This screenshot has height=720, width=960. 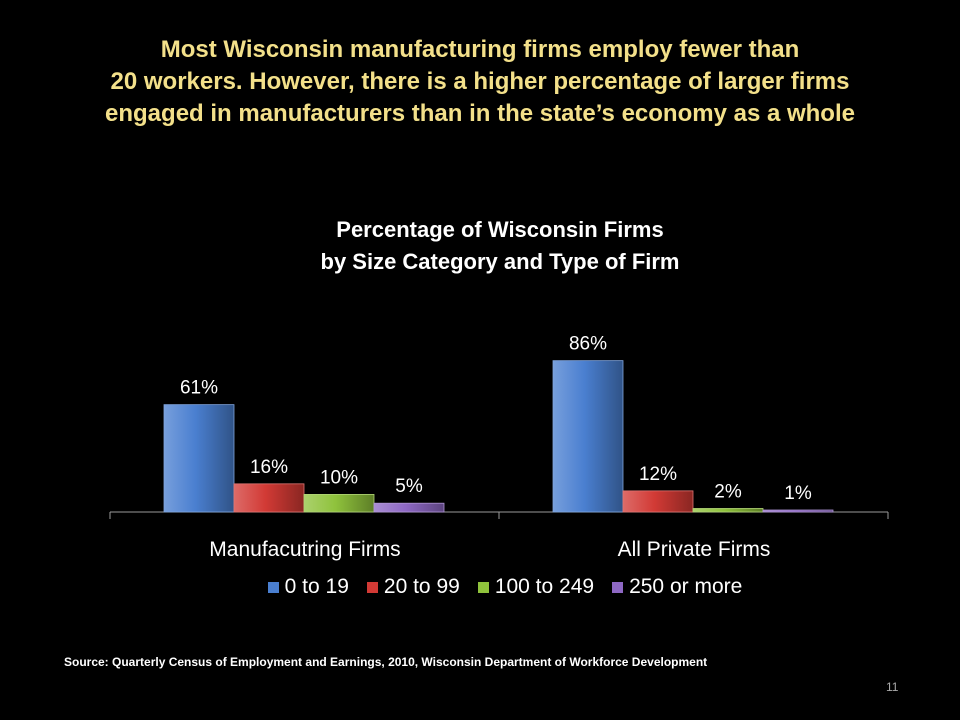 What do you see at coordinates (304, 549) in the screenshot?
I see `category-label-manufacutring-firms: Manufacutring Firms` at bounding box center [304, 549].